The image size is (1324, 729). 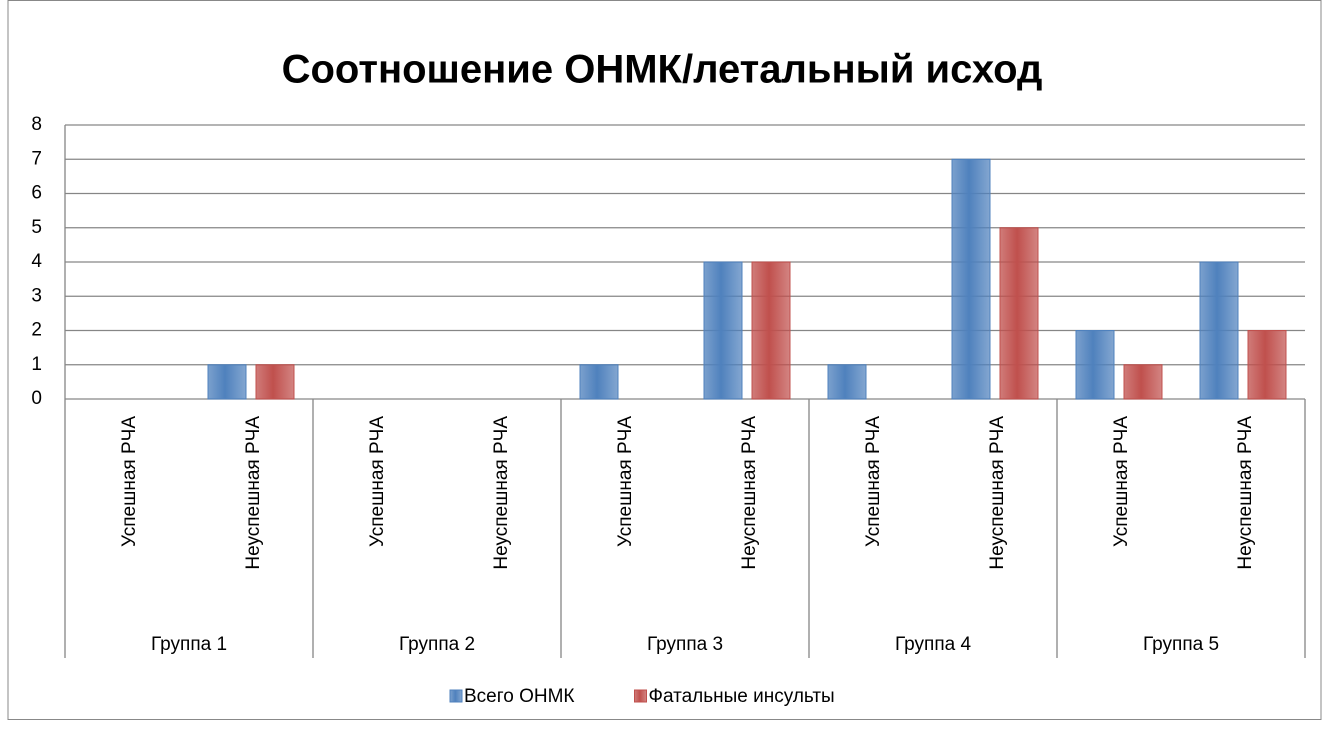 I want to click on chart-title: Соотношение ОНМК/летальный исход, so click(x=662, y=70).